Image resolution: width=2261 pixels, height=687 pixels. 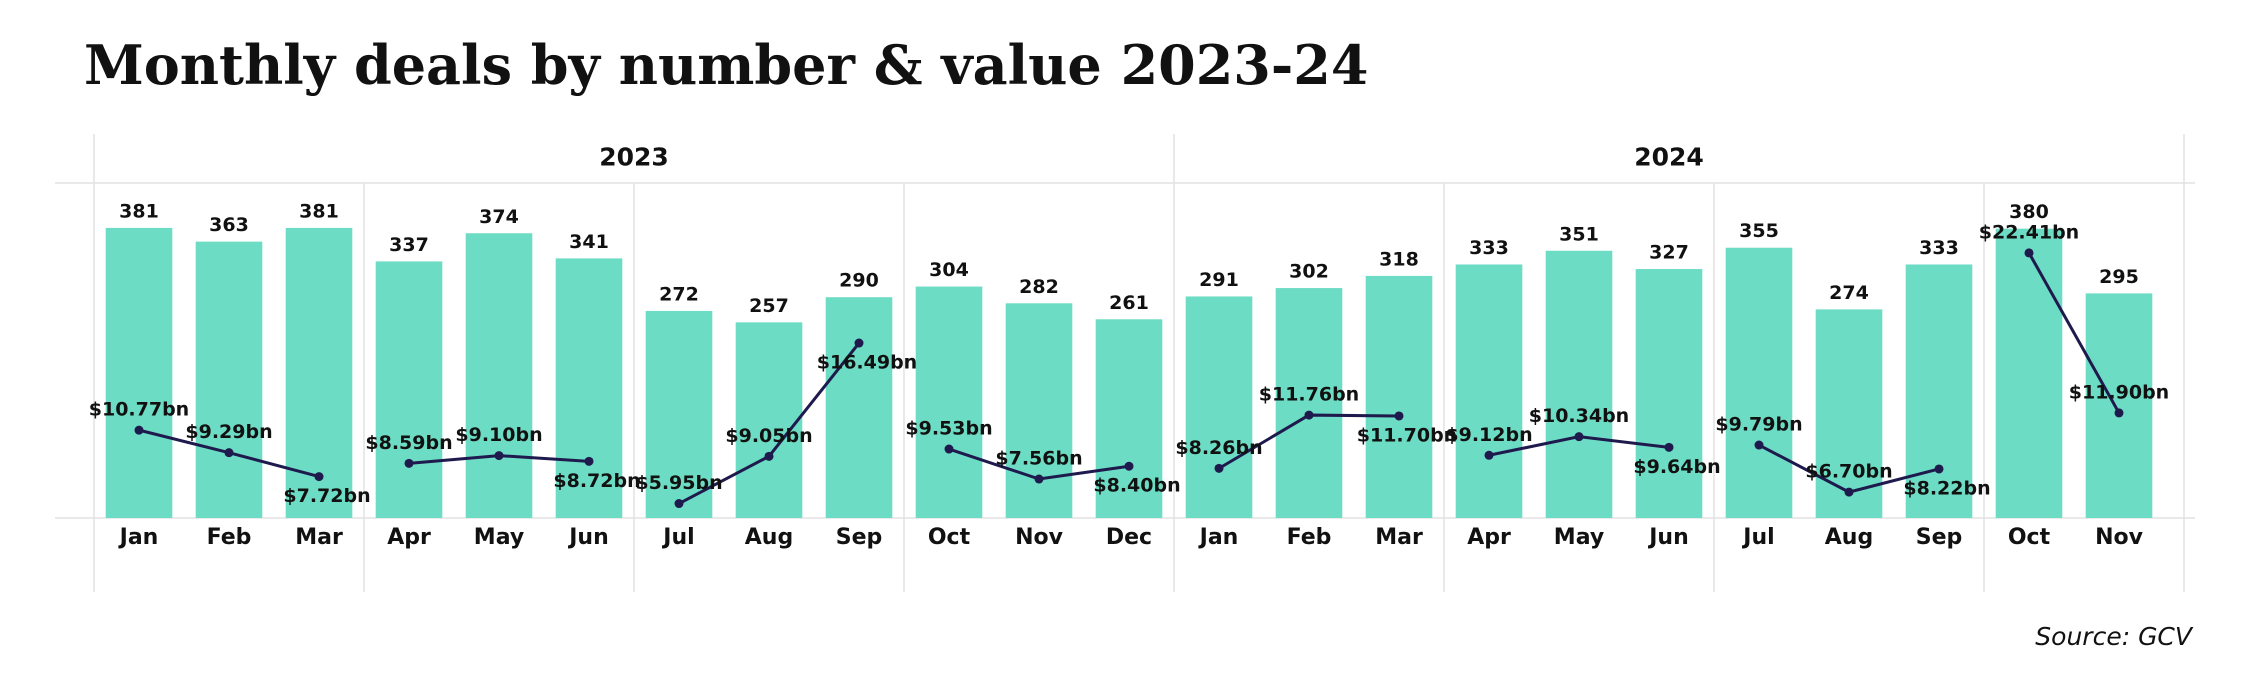 I want to click on value-label: $10.77bn, so click(x=139, y=410).